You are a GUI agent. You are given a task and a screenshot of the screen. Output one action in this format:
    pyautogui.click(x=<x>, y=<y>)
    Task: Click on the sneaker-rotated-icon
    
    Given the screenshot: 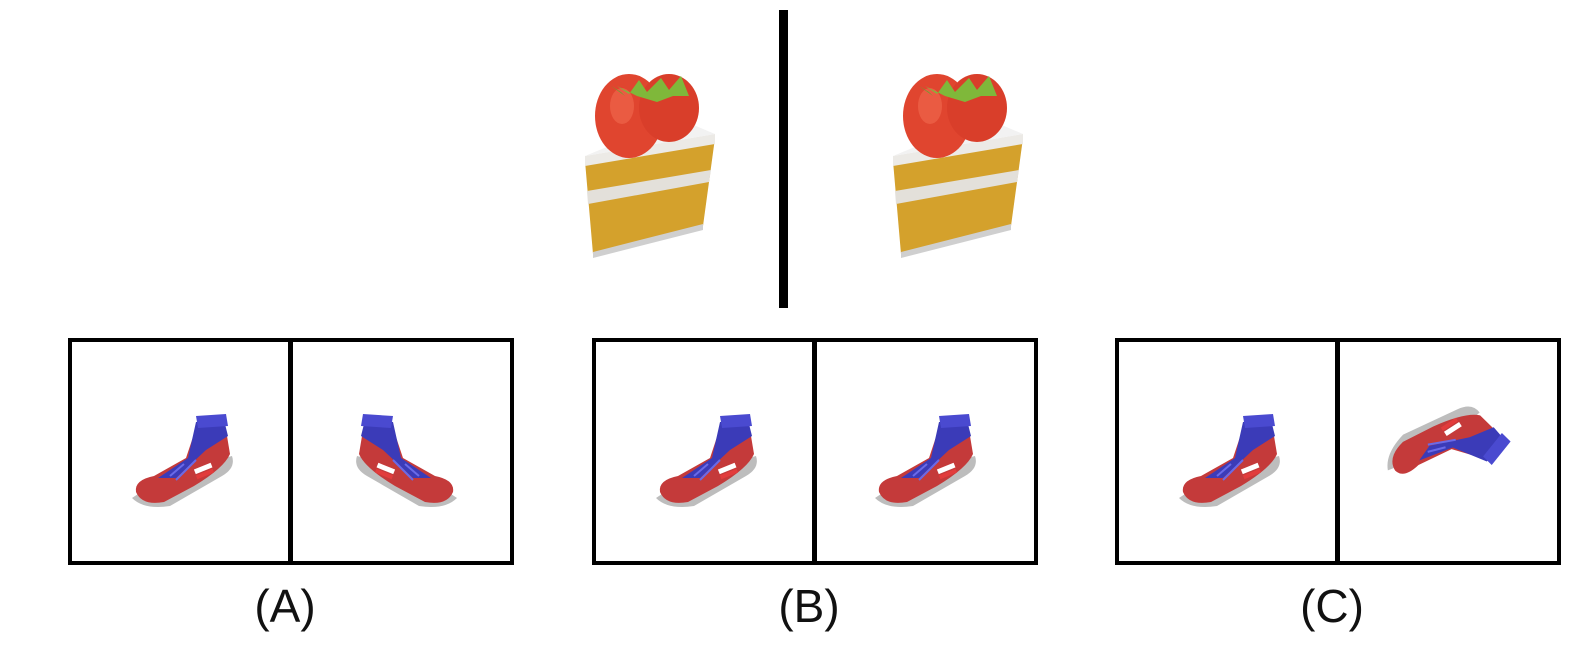 What is the action you would take?
    pyautogui.click(x=1448, y=448)
    